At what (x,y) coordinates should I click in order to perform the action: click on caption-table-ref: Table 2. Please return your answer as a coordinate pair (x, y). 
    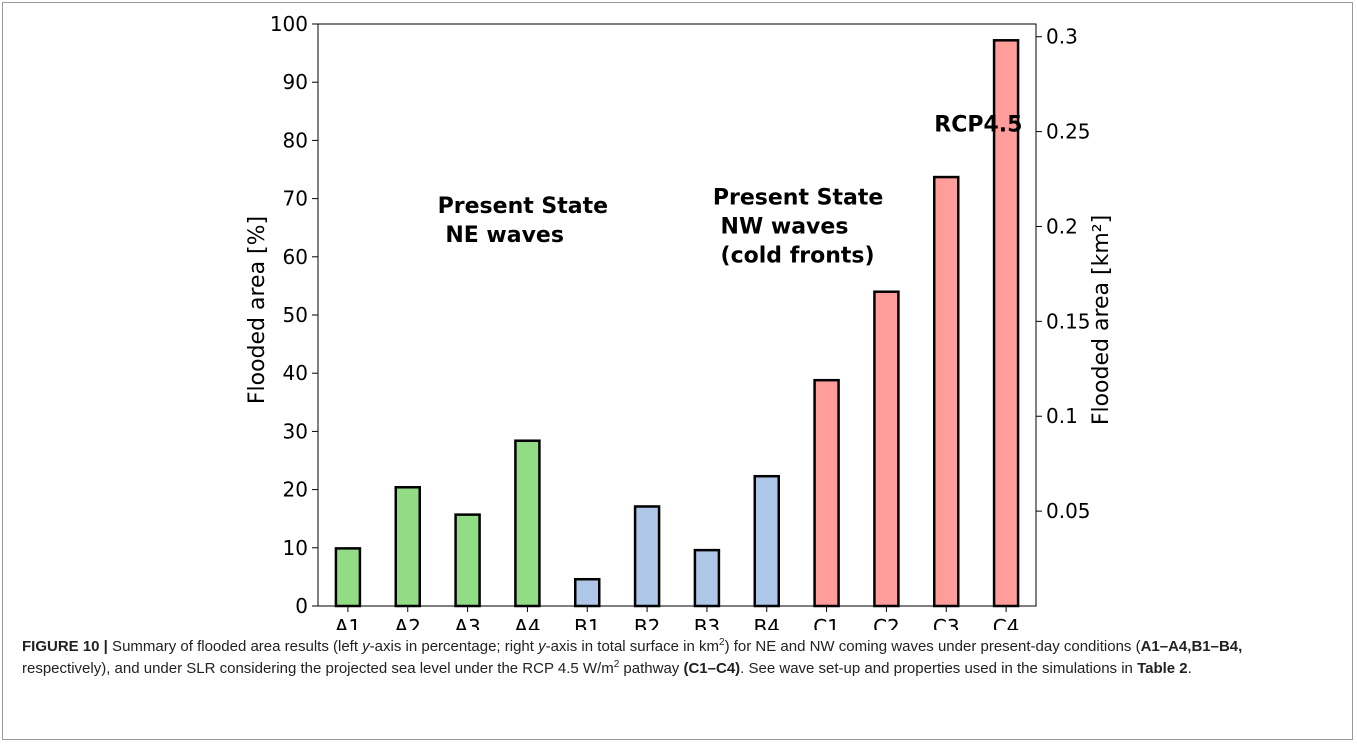
    Looking at the image, I should click on (1162, 668).